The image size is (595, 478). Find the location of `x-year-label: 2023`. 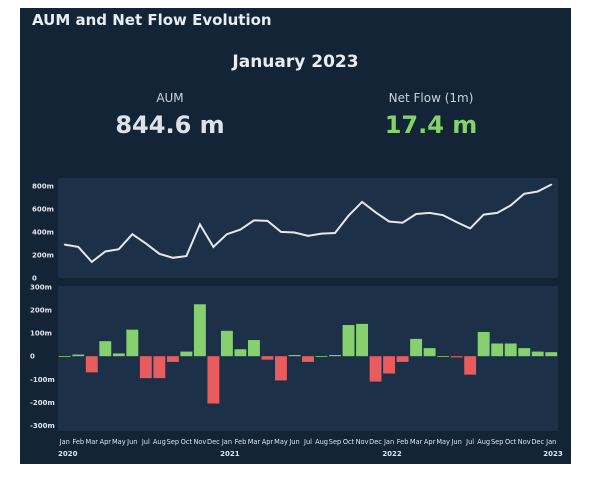

x-year-label: 2023 is located at coordinates (553, 454).